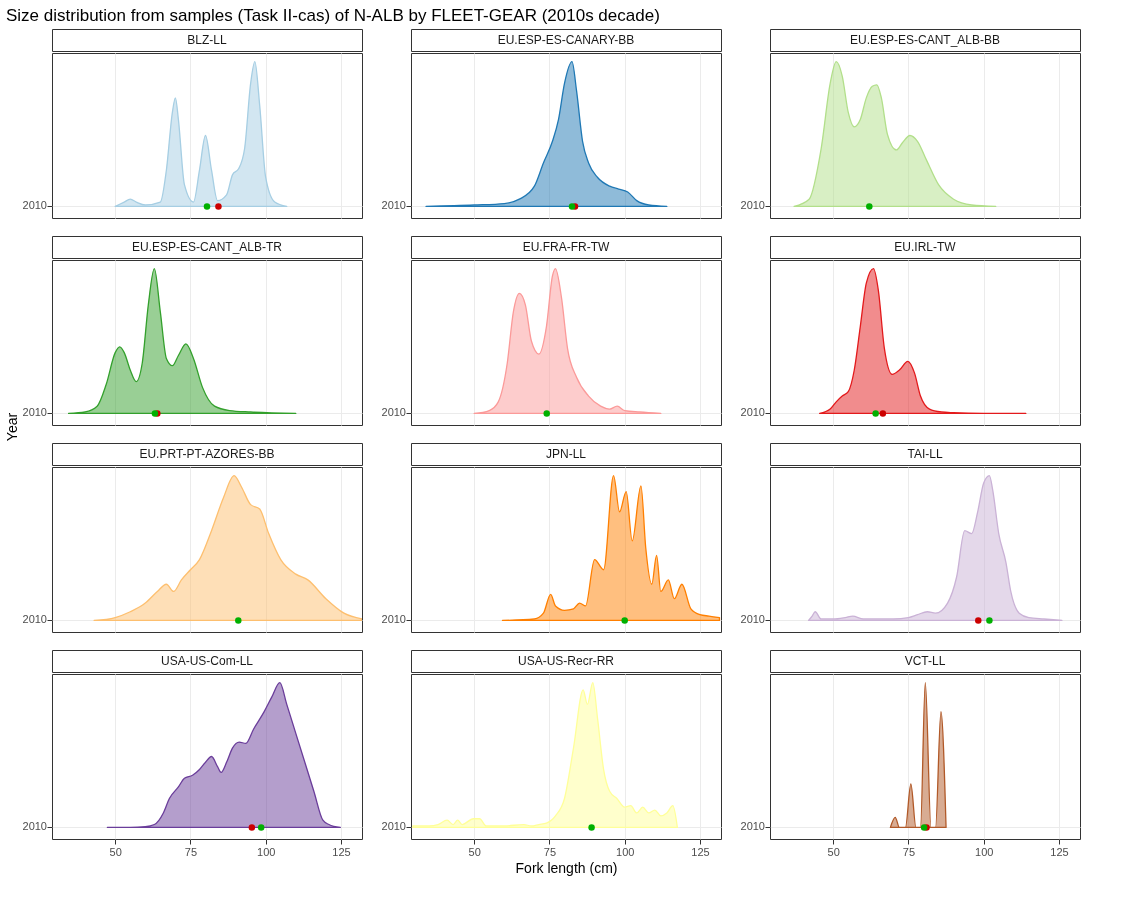 The height and width of the screenshot is (903, 1130). I want to click on text: Year, so click(12, 427).